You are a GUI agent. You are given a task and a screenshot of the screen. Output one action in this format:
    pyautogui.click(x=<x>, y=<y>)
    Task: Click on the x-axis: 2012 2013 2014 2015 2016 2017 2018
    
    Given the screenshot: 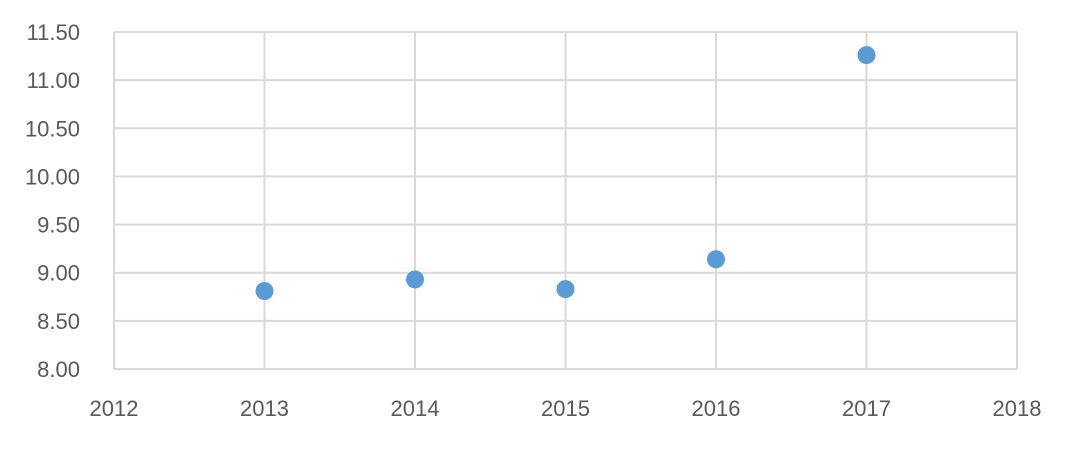 What is the action you would take?
    pyautogui.click(x=566, y=408)
    